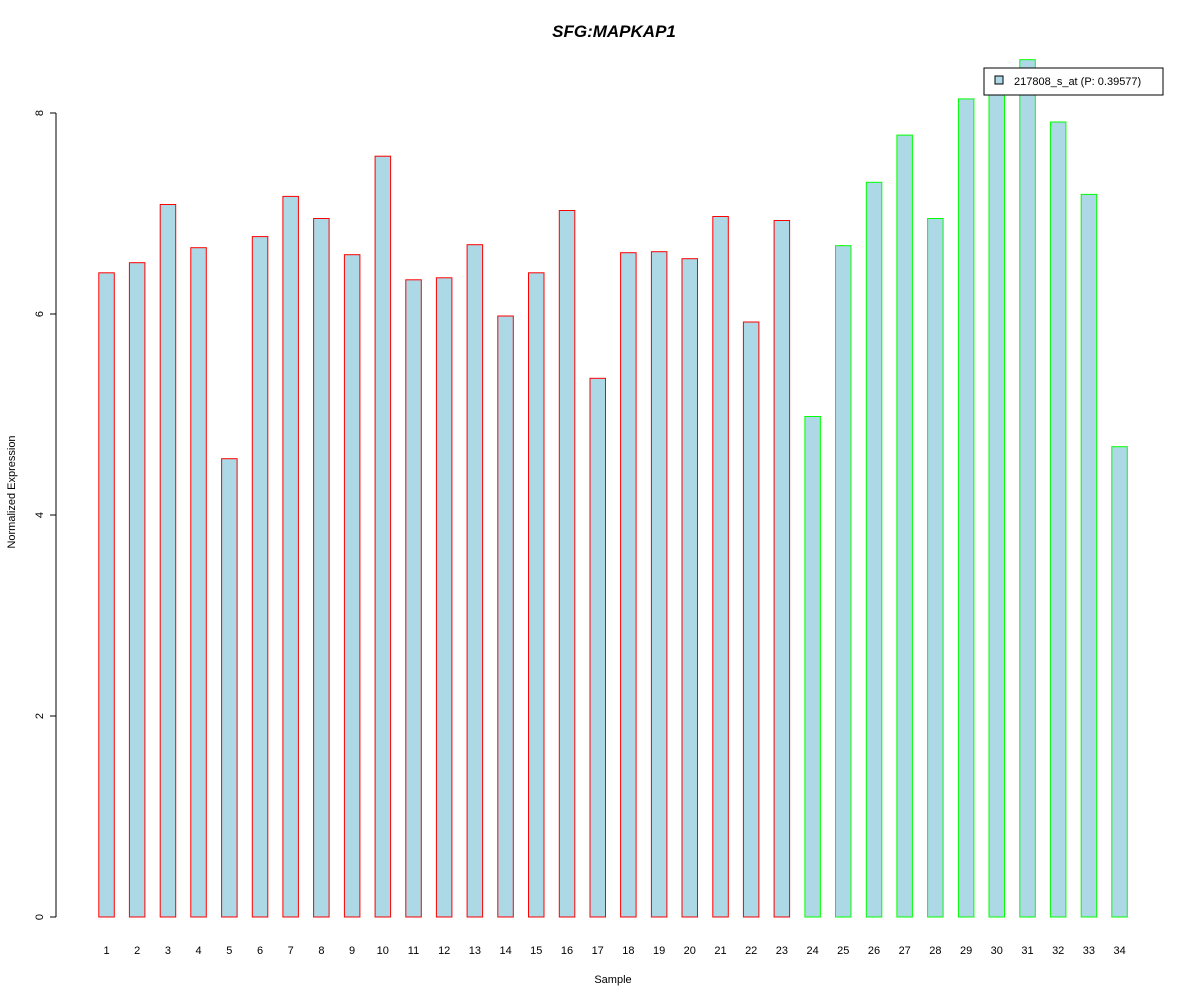 Image resolution: width=1200 pixels, height=1000 pixels. I want to click on legend-box, so click(1073, 81).